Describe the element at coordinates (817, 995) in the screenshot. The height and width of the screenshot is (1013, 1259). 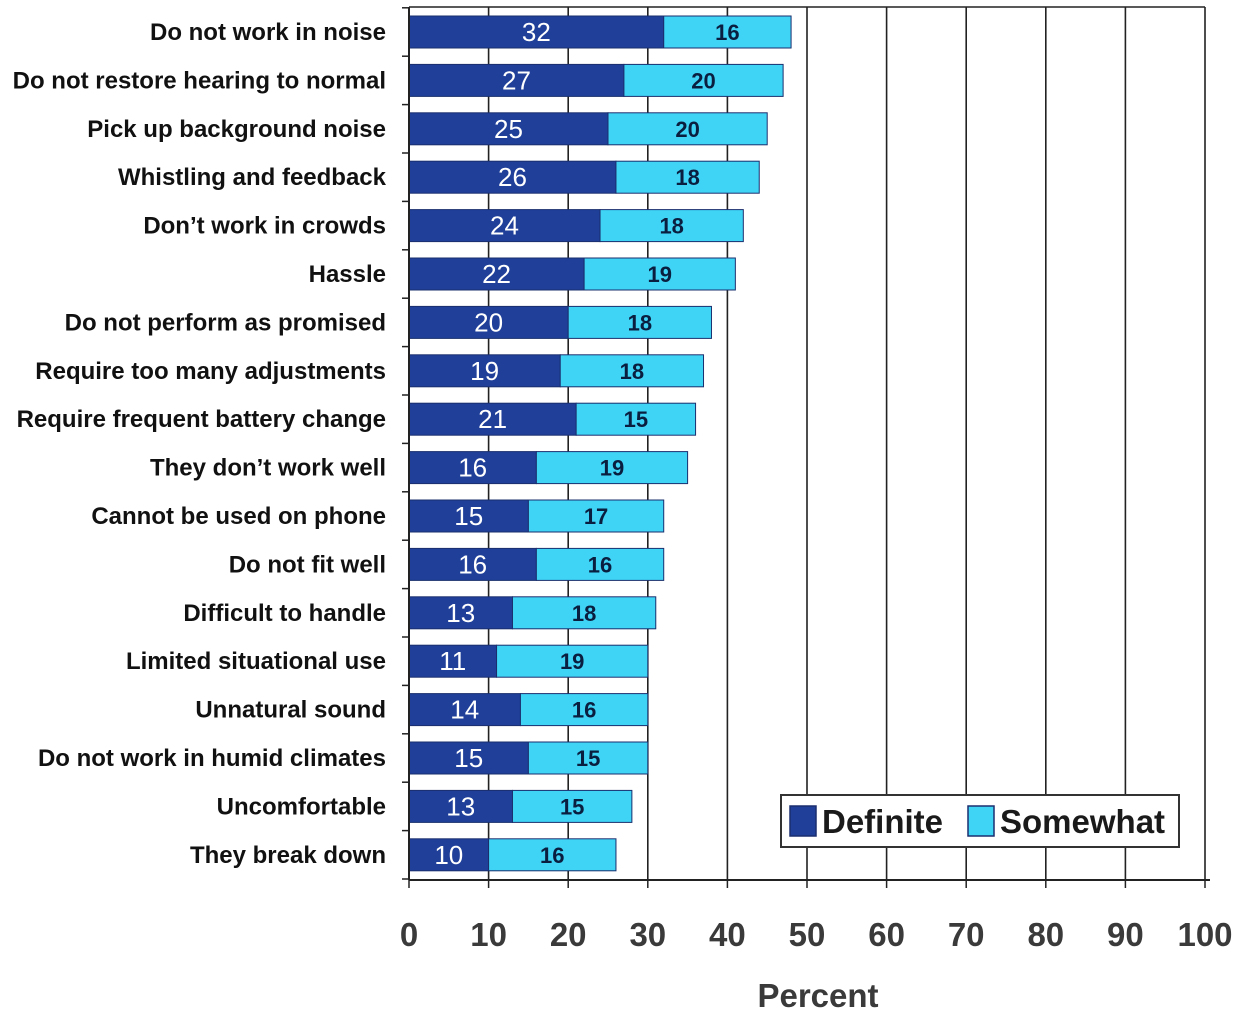
I see `x-axis-title: Percent` at that location.